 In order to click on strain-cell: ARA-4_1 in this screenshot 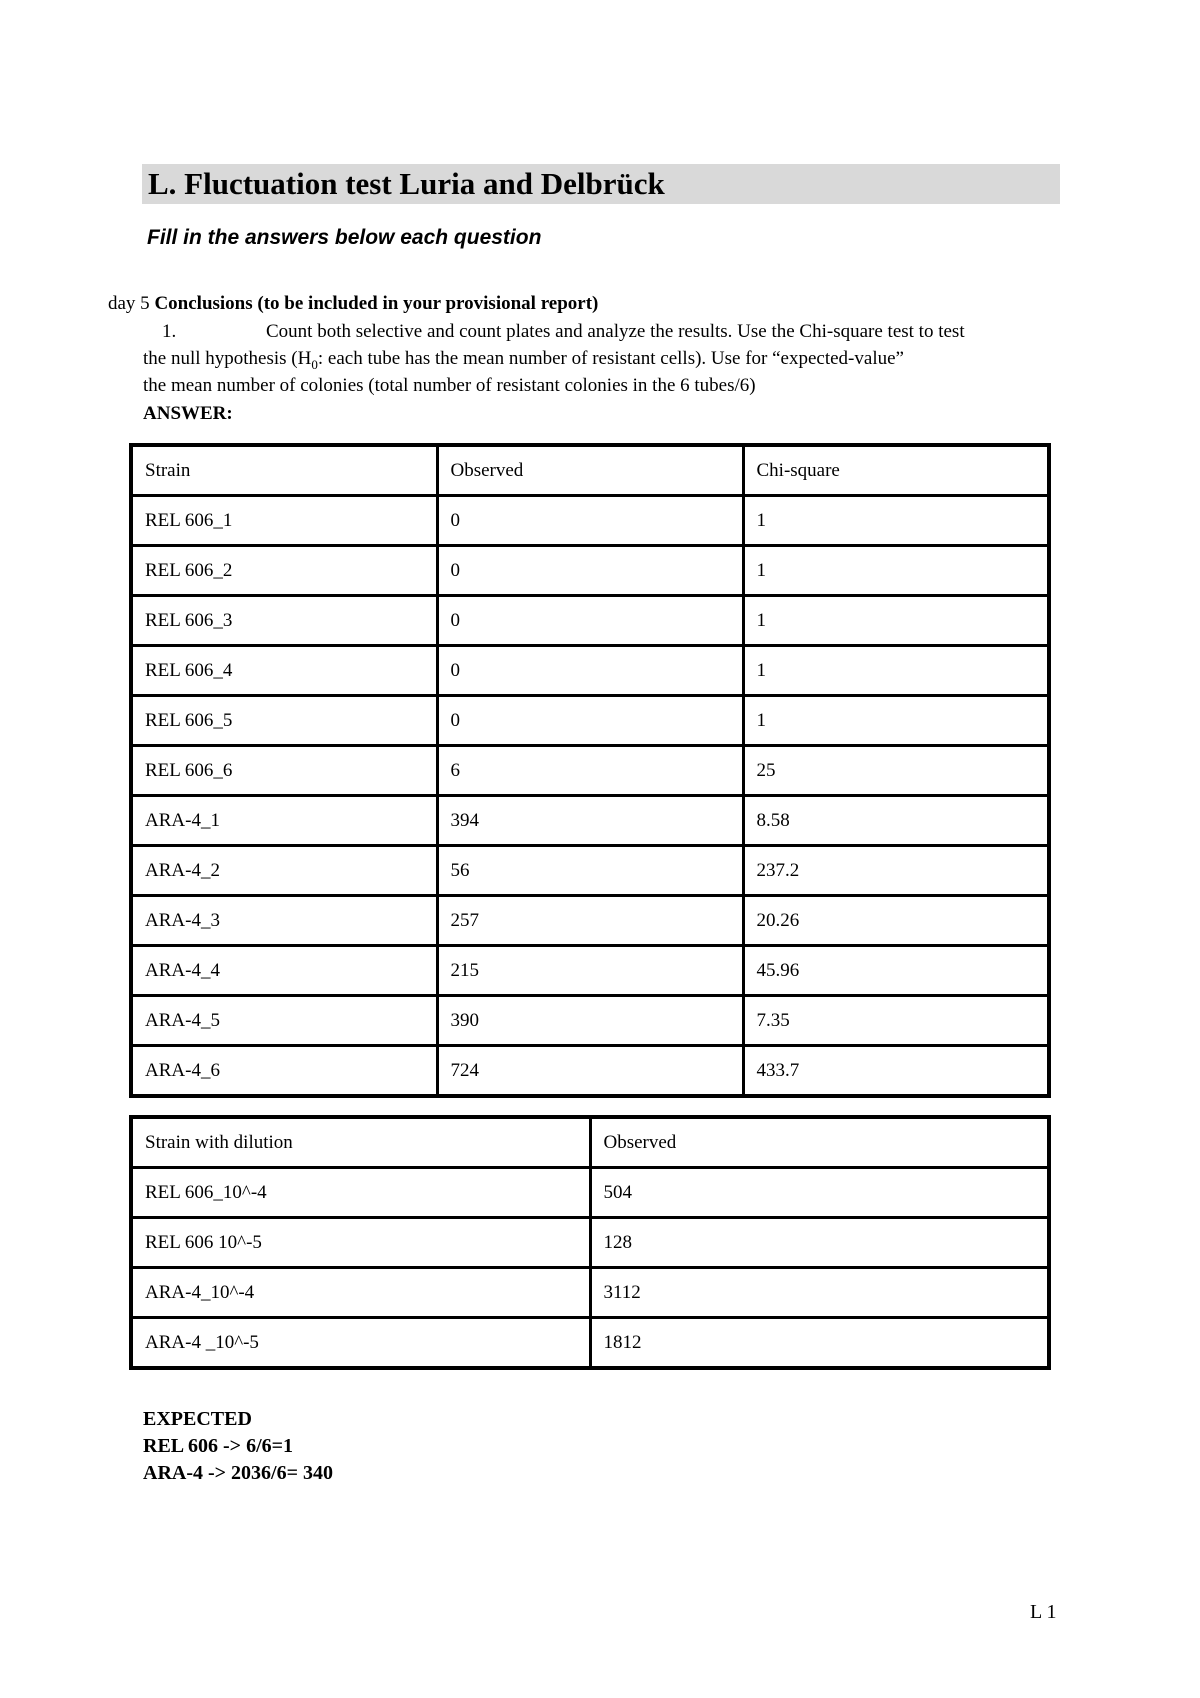, I will do `click(284, 820)`.